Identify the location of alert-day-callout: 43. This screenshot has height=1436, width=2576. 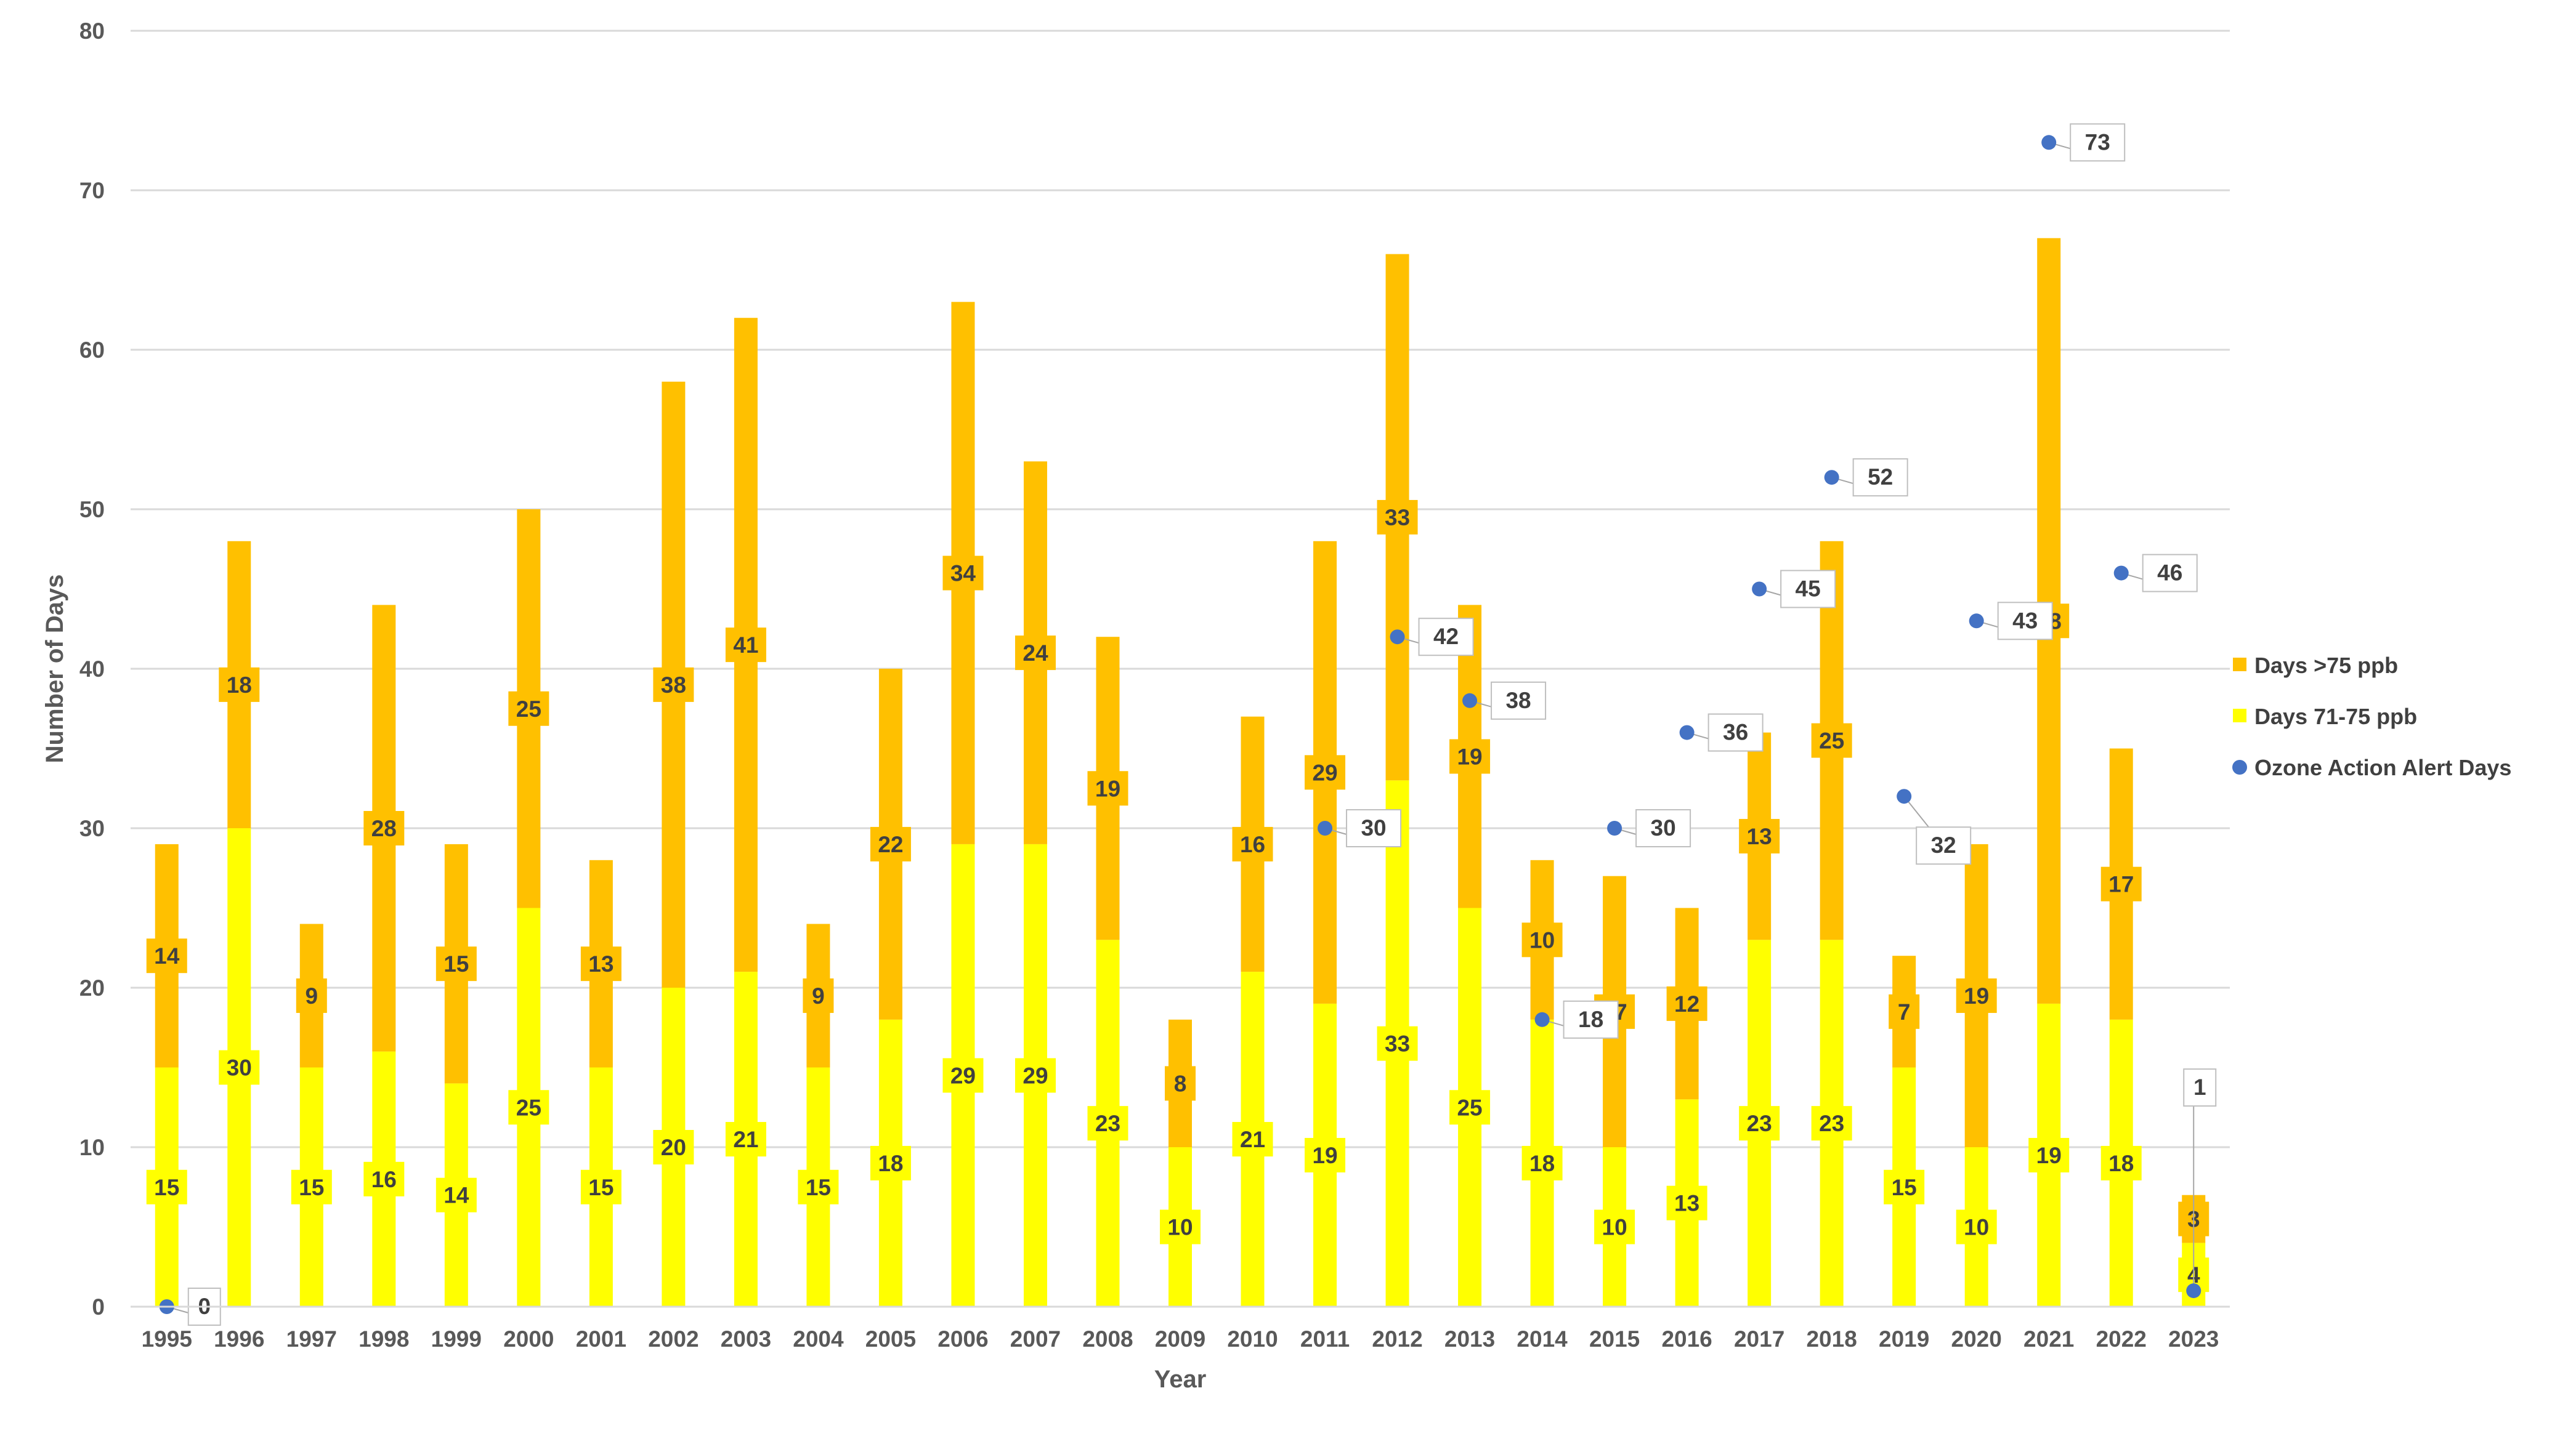
(2014, 621).